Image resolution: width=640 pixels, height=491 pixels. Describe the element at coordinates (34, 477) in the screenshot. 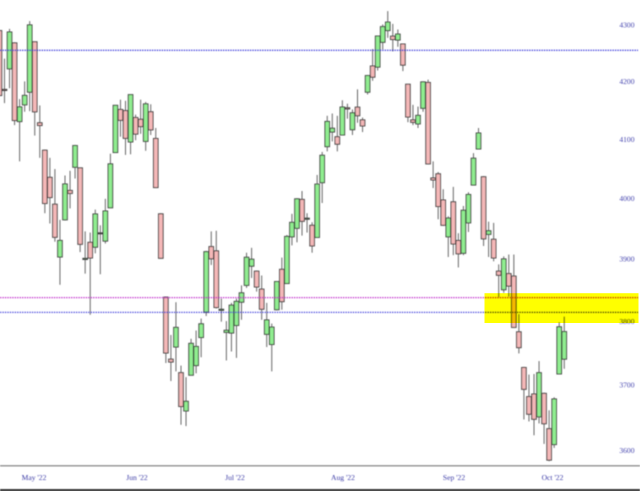

I see `svg-text: May '22` at that location.